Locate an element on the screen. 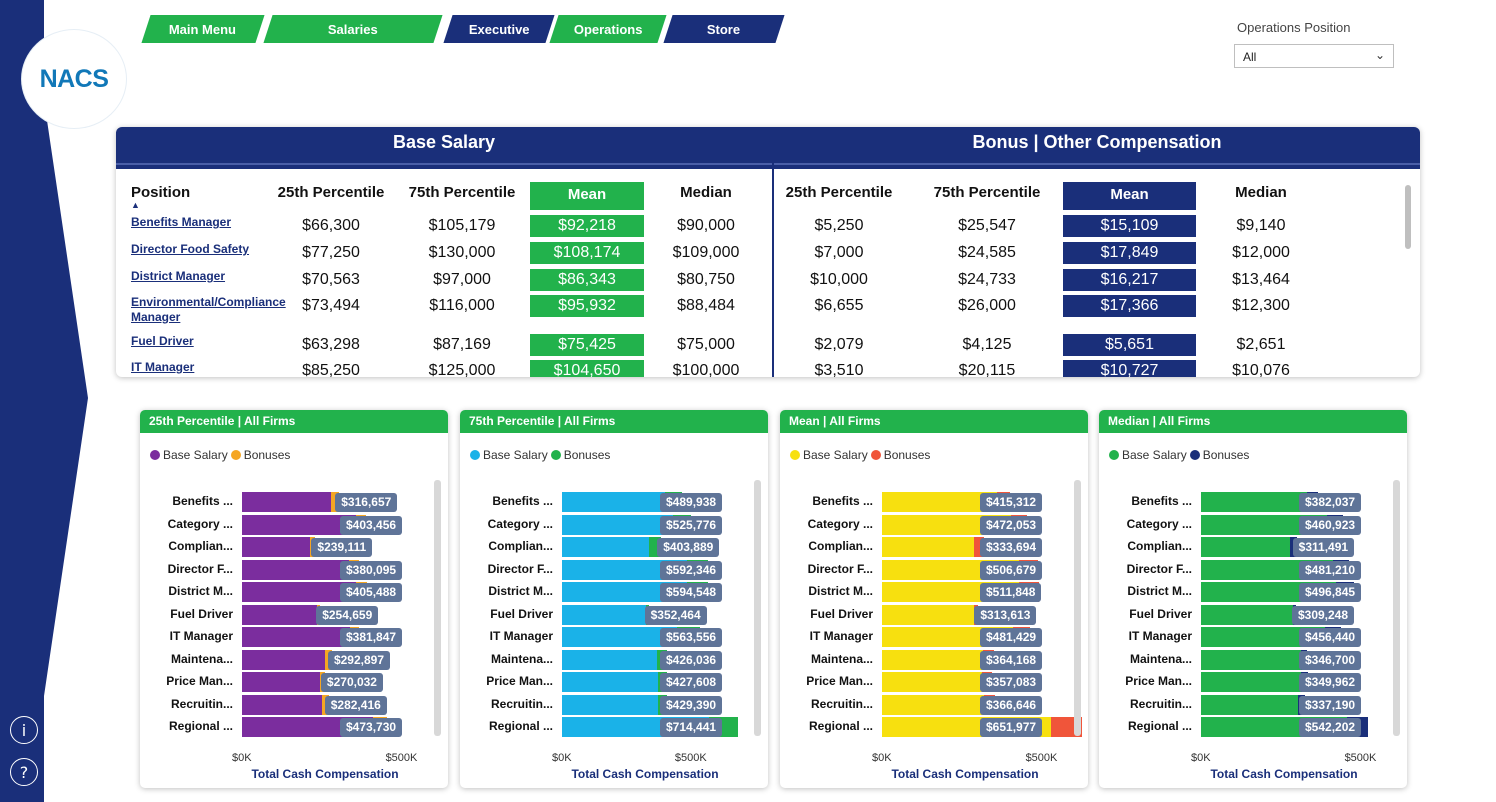 The height and width of the screenshot is (802, 1496). tab-salaries: Salaries is located at coordinates (353, 29).